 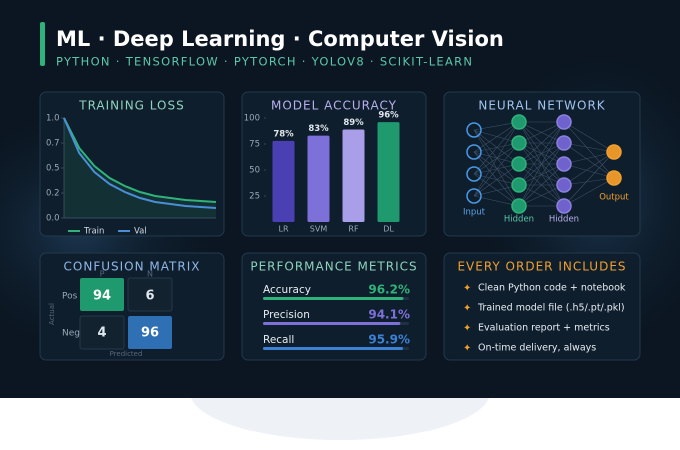 I want to click on y-tick-label: 50, so click(x=254, y=171).